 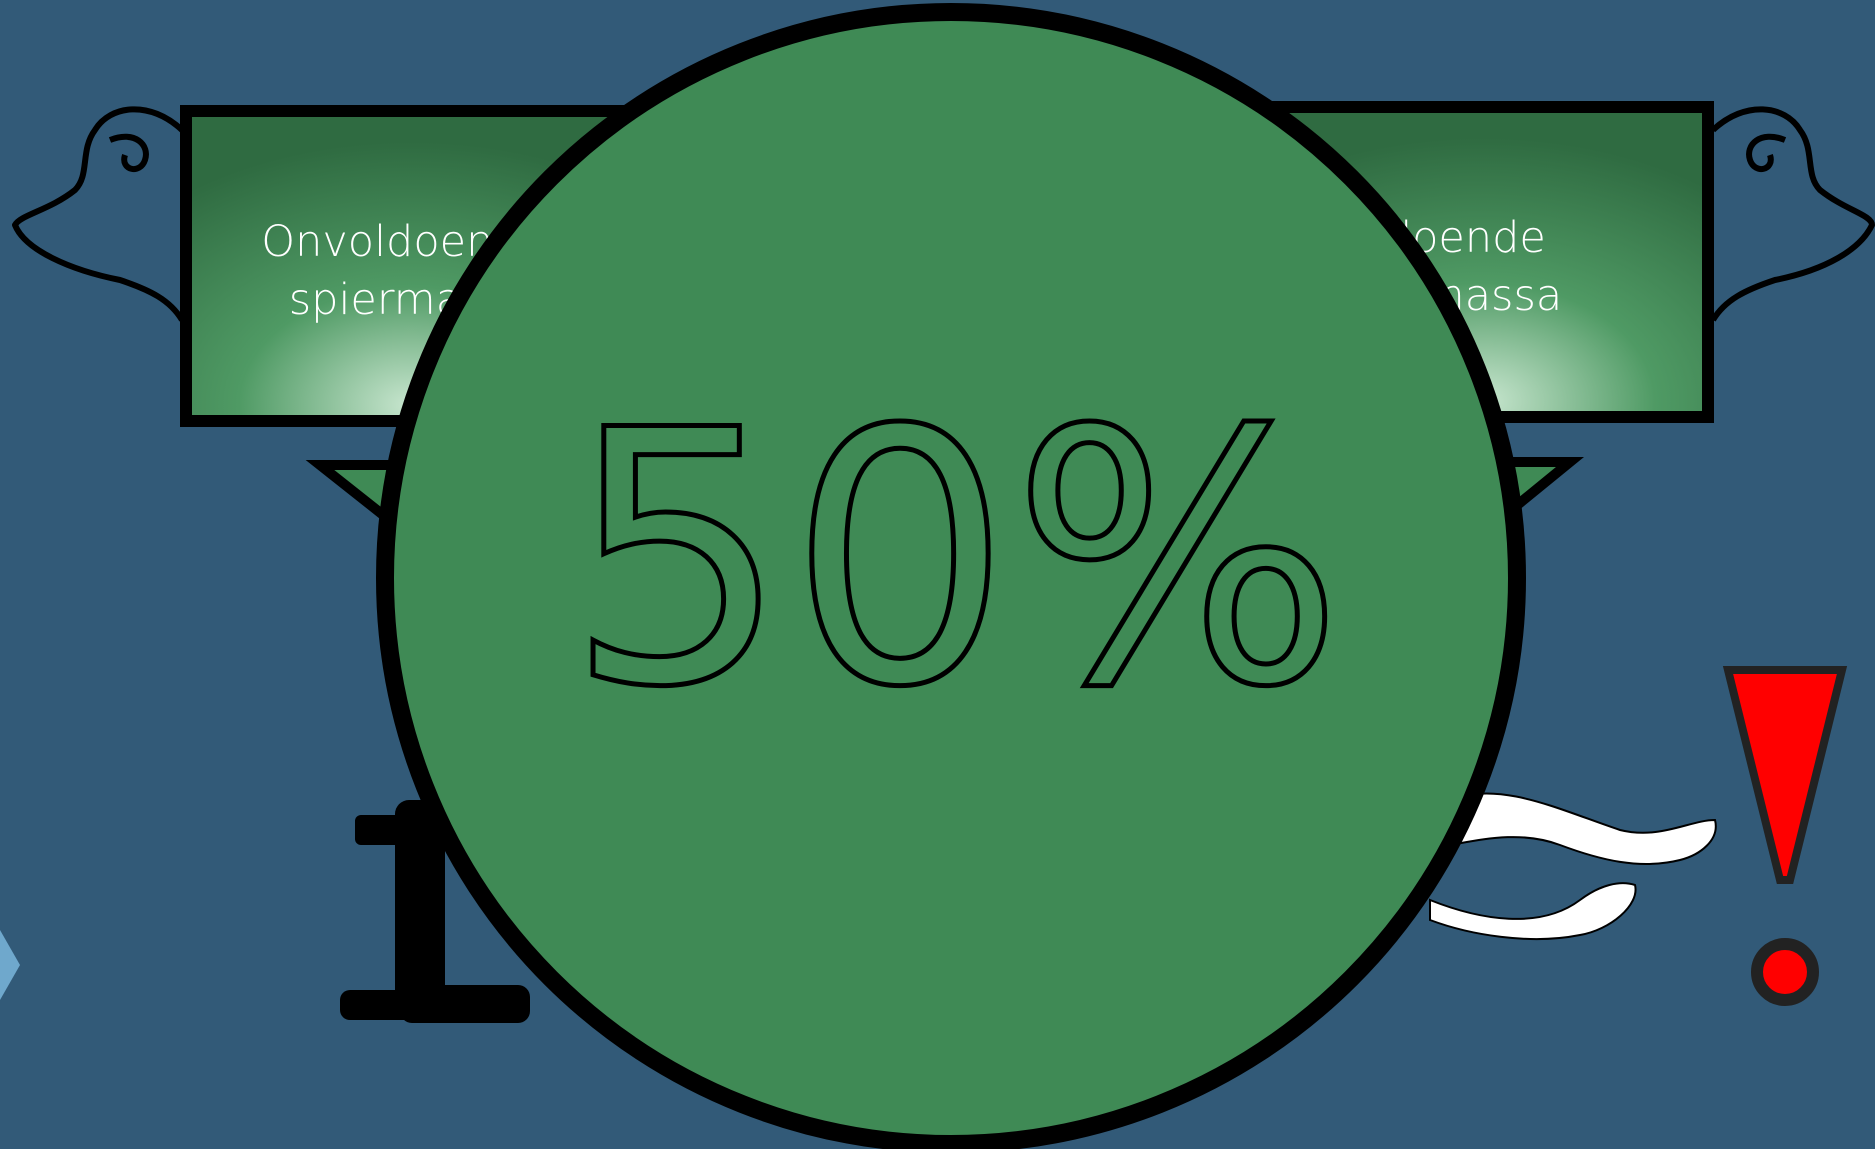 I want to click on muscle-left, so click(x=98, y=214).